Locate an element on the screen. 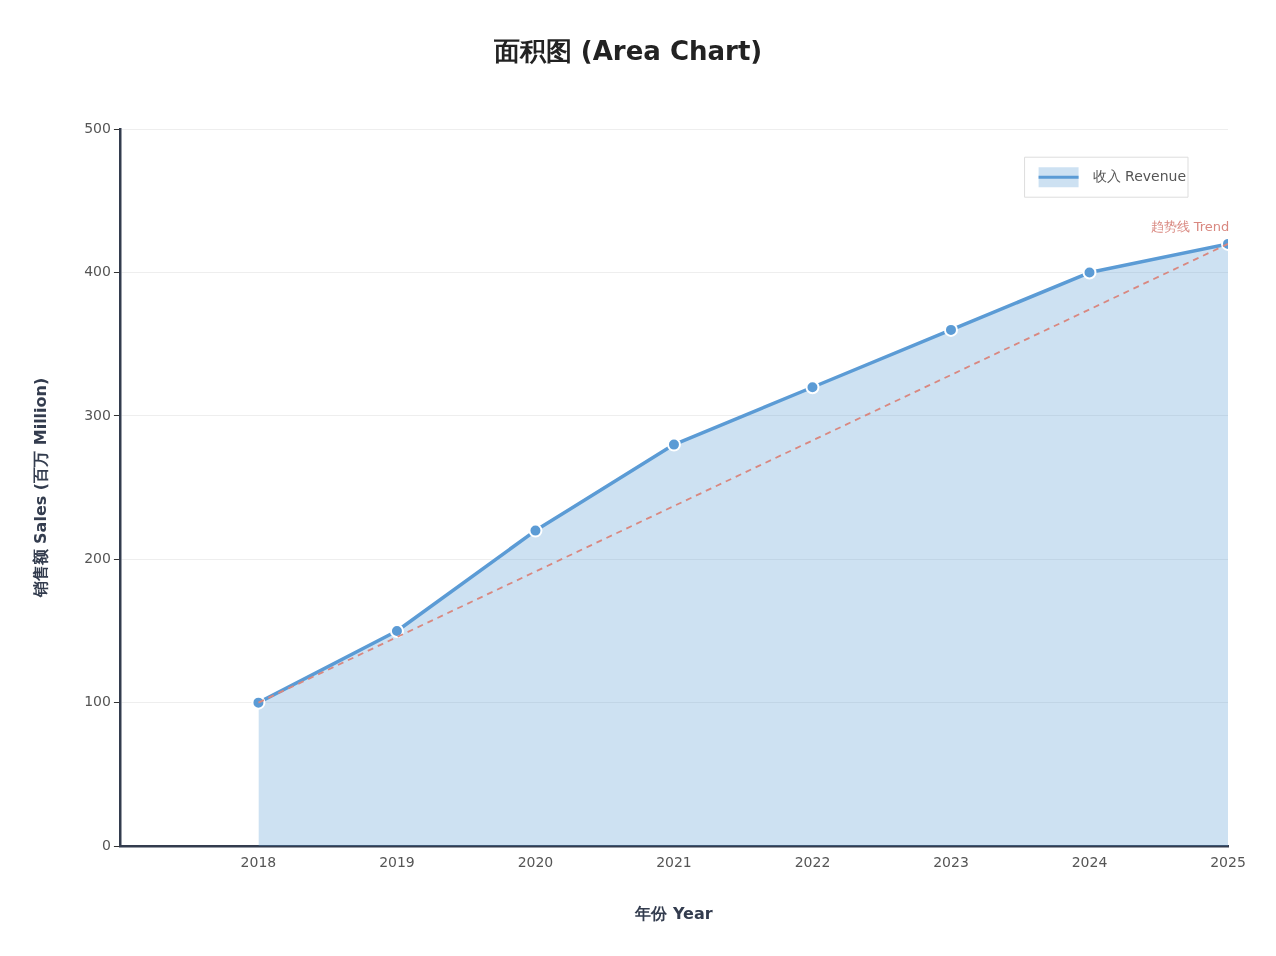 The width and height of the screenshot is (1276, 956). y-tick-label: 500 is located at coordinates (97, 127).